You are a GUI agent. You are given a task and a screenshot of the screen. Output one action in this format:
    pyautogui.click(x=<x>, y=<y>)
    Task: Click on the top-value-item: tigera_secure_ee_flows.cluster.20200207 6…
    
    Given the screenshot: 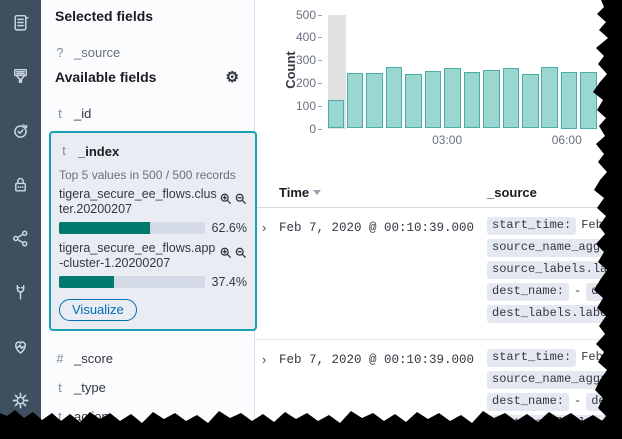 What is the action you would take?
    pyautogui.click(x=153, y=211)
    